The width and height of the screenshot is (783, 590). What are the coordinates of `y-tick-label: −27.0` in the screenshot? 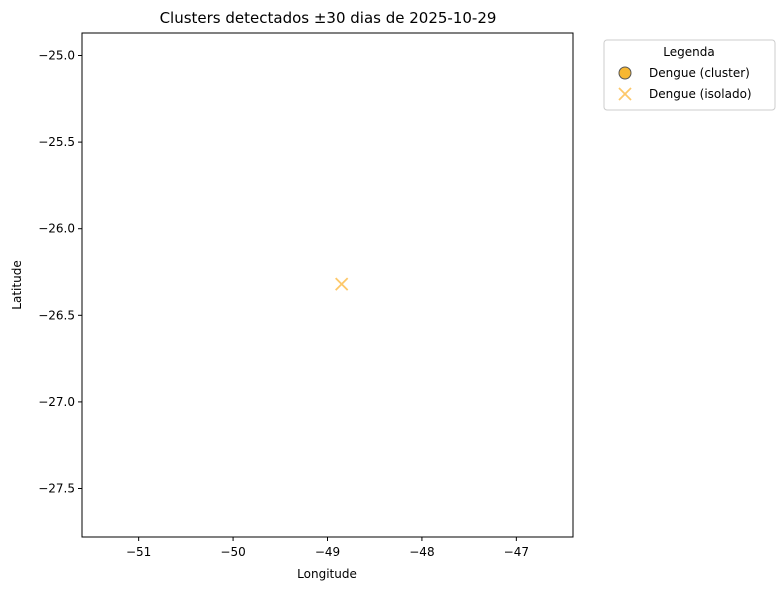 It's located at (56, 402).